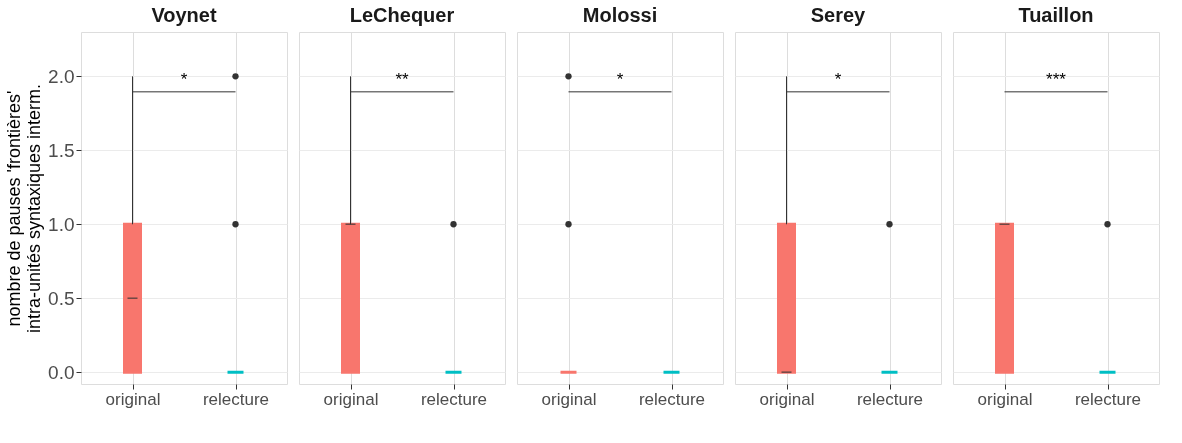 This screenshot has width=1182, height=443. I want to click on chart-title: Molossi, so click(620, 15).